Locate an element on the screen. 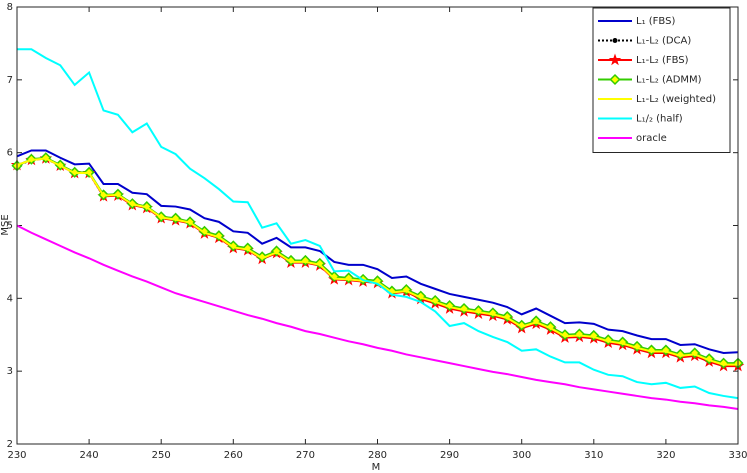  legend-label: oracle is located at coordinates (651, 138).